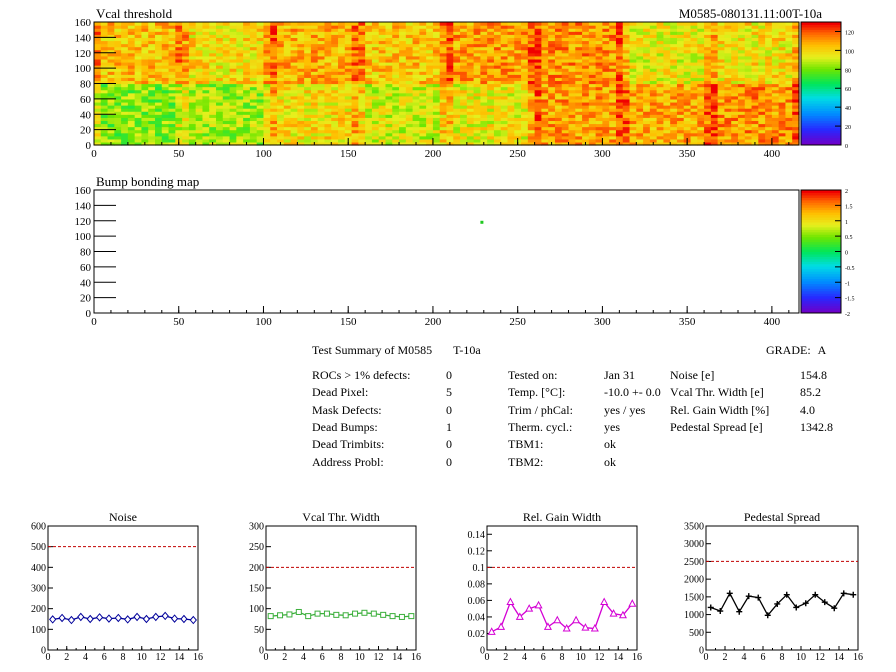 This screenshot has width=896, height=672. I want to click on defect-label: Dead Bumps:, so click(345, 426).